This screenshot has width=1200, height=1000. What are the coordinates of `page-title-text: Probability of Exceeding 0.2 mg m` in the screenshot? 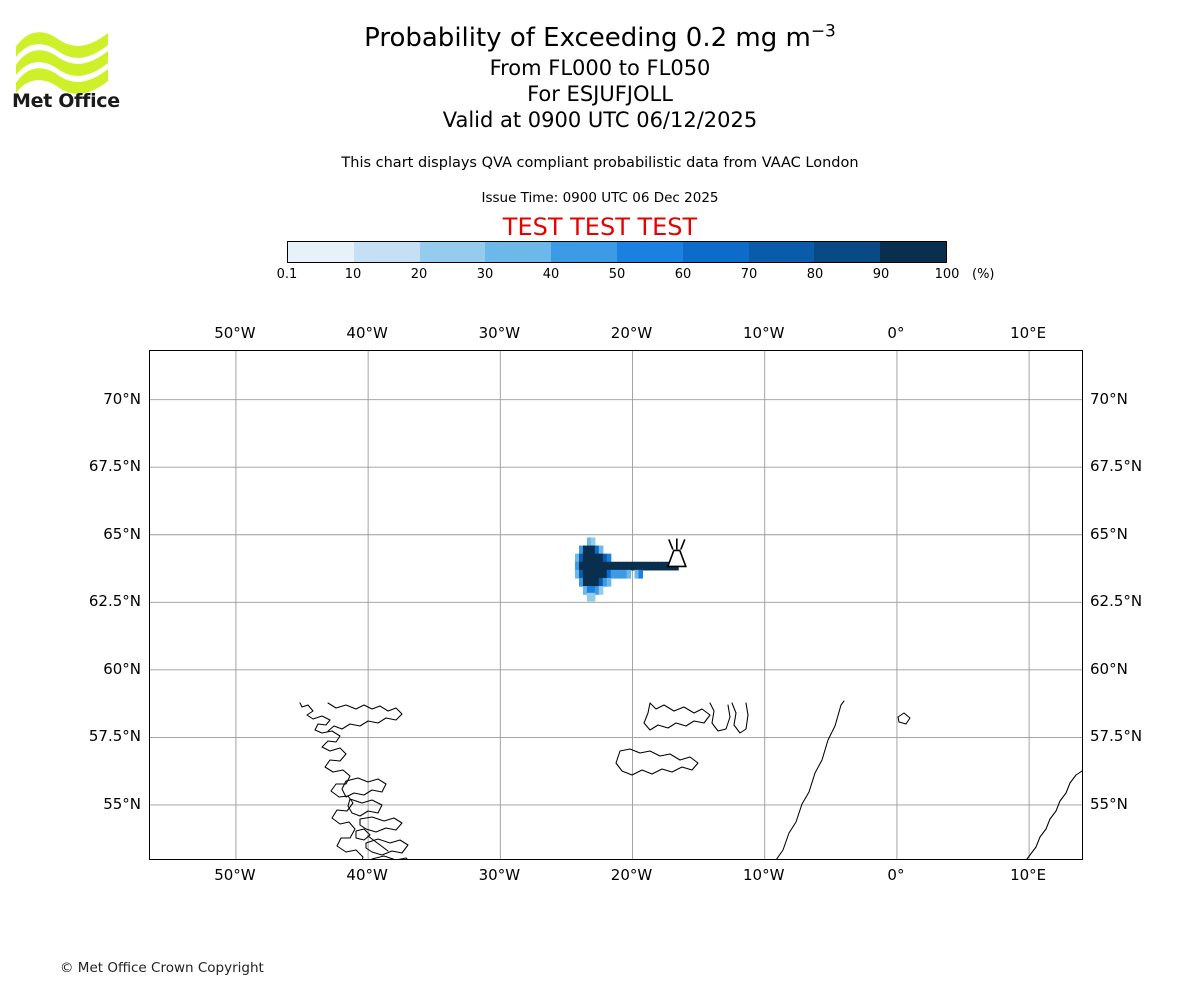 It's located at (587, 38).